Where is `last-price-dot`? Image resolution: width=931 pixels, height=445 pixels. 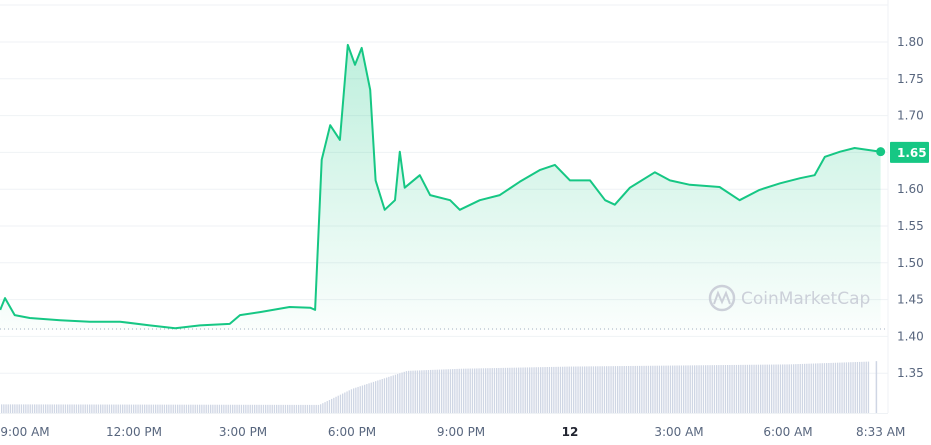 last-price-dot is located at coordinates (881, 152).